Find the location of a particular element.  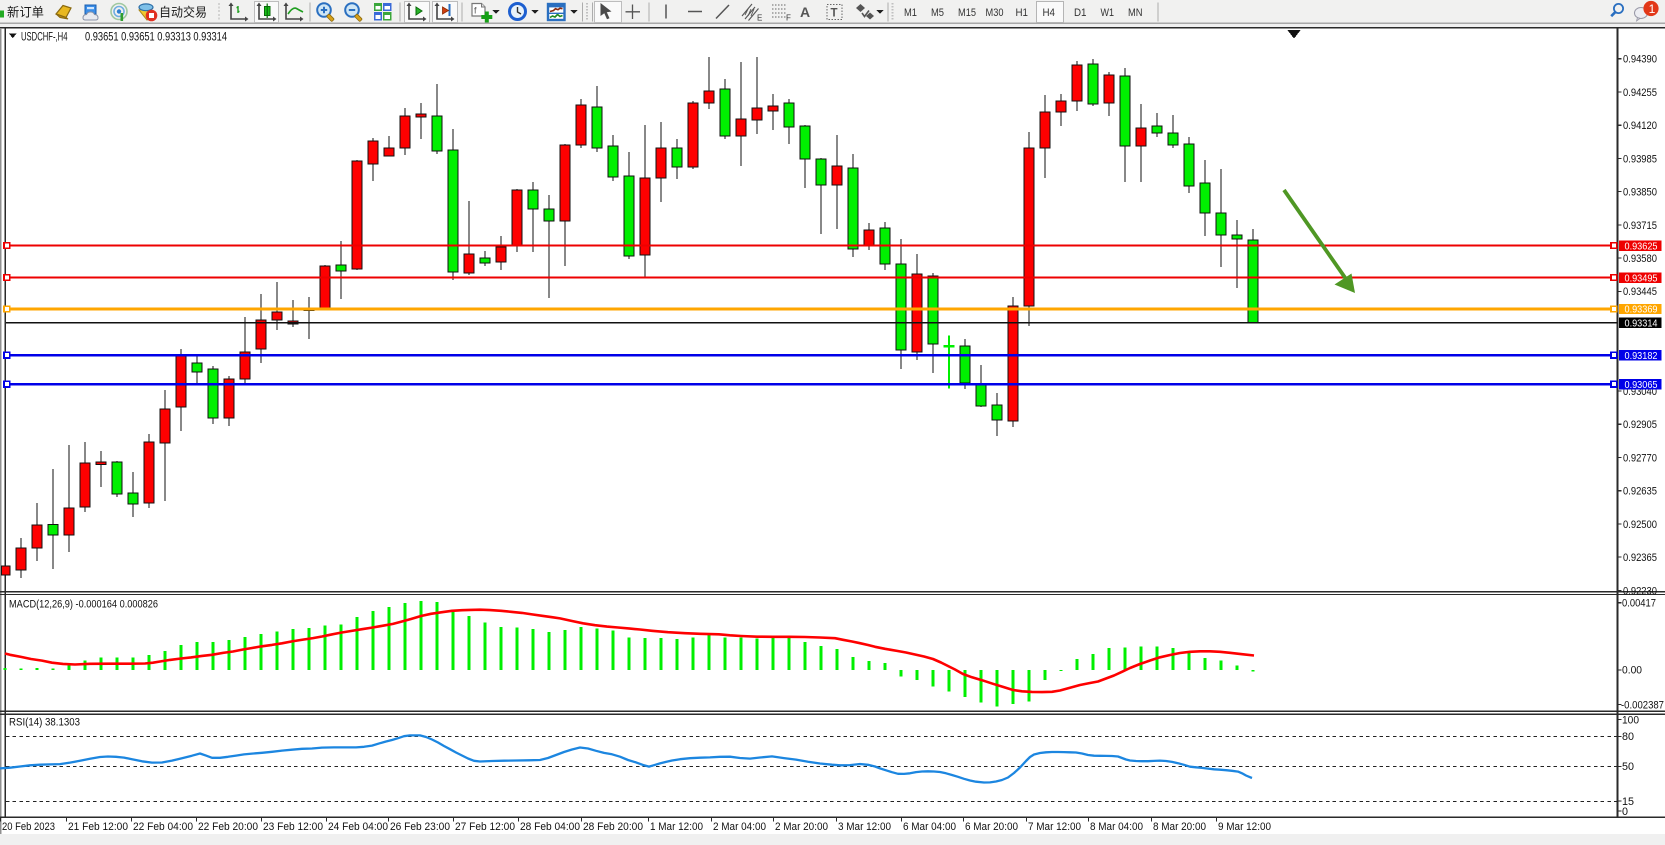

svg-text: f is located at coordinates (475, 11).